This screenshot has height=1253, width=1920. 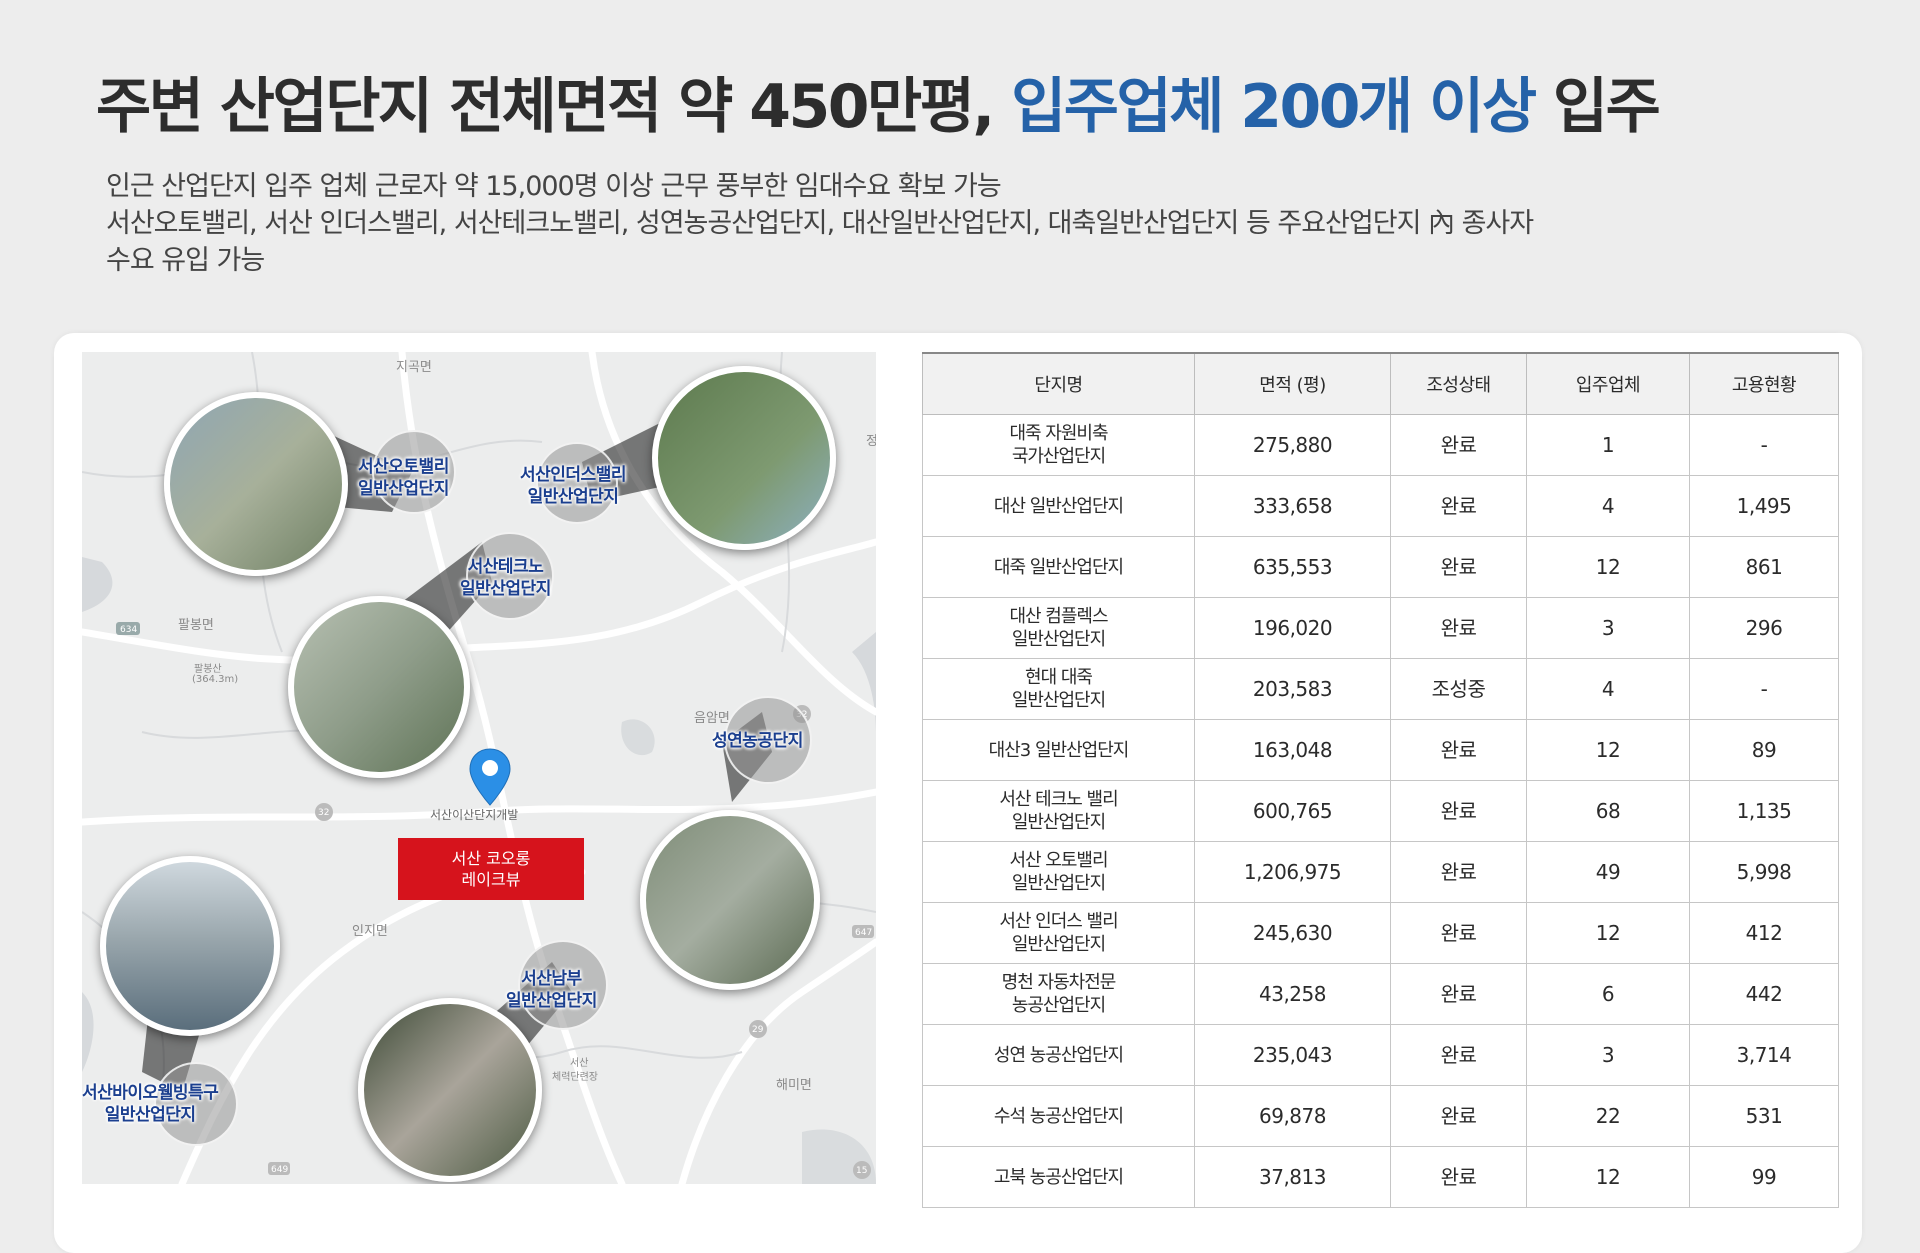 What do you see at coordinates (379, 687) in the screenshot?
I see `aerial-photo-technovalley` at bounding box center [379, 687].